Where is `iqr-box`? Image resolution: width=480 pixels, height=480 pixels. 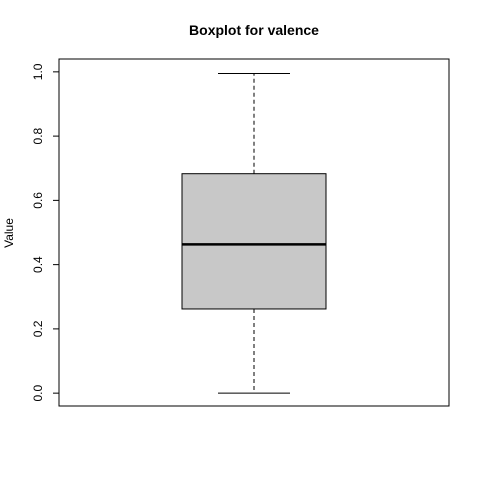
iqr-box is located at coordinates (254, 241).